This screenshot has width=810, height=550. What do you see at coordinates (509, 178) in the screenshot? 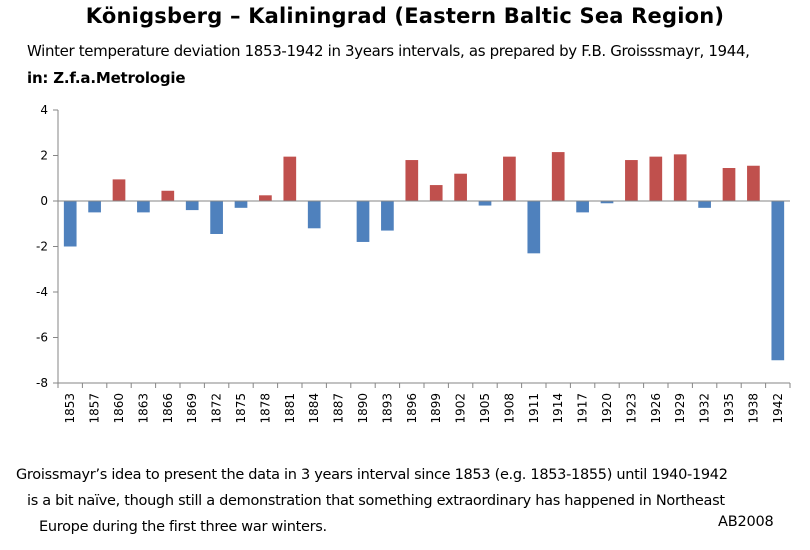
I see `bar-1908` at bounding box center [509, 178].